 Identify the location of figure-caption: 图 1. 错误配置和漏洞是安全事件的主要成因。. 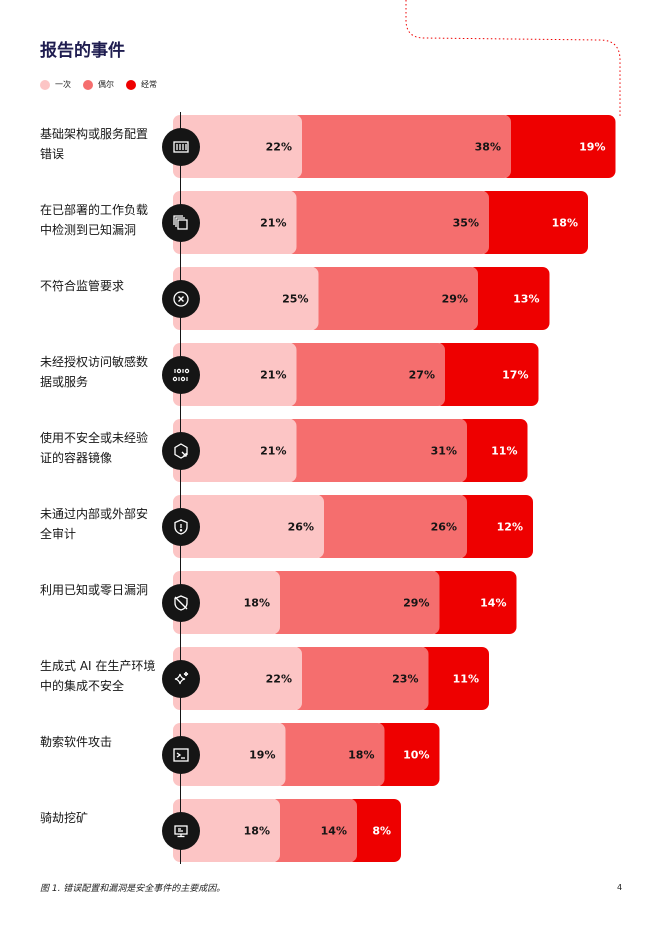
(133, 889).